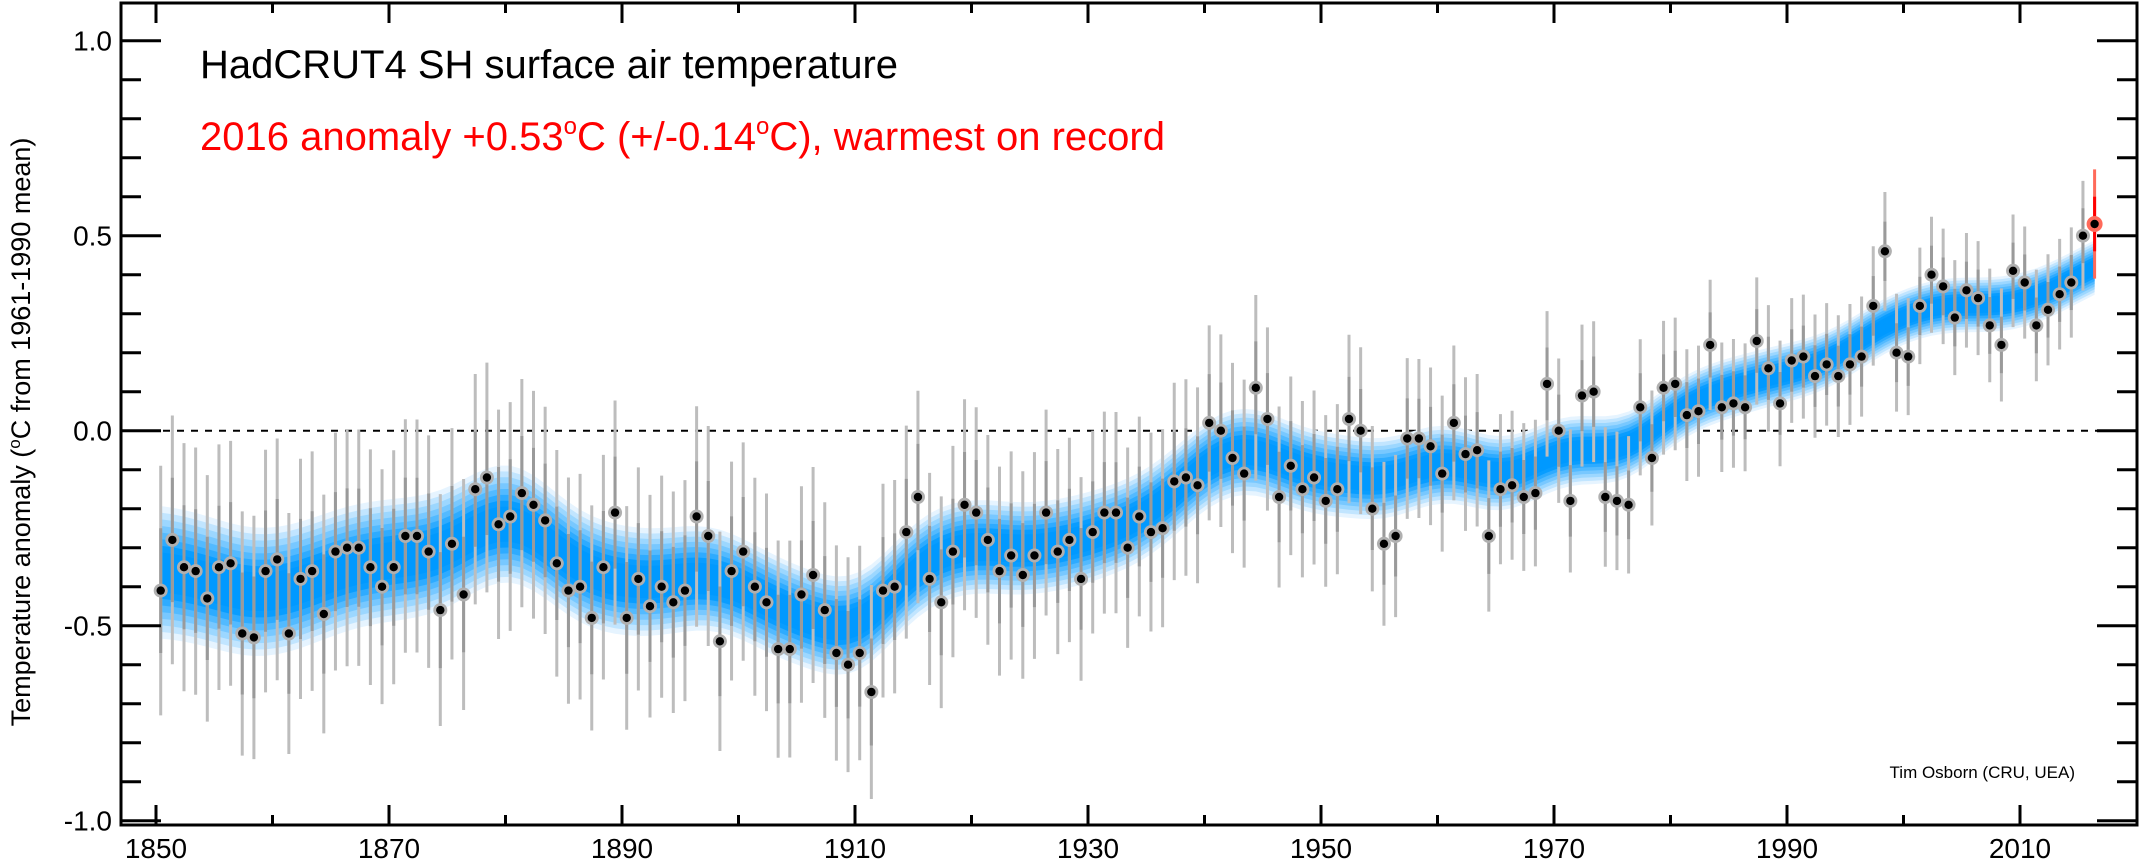  I want to click on y-tick-label: 1.0, so click(92, 41).